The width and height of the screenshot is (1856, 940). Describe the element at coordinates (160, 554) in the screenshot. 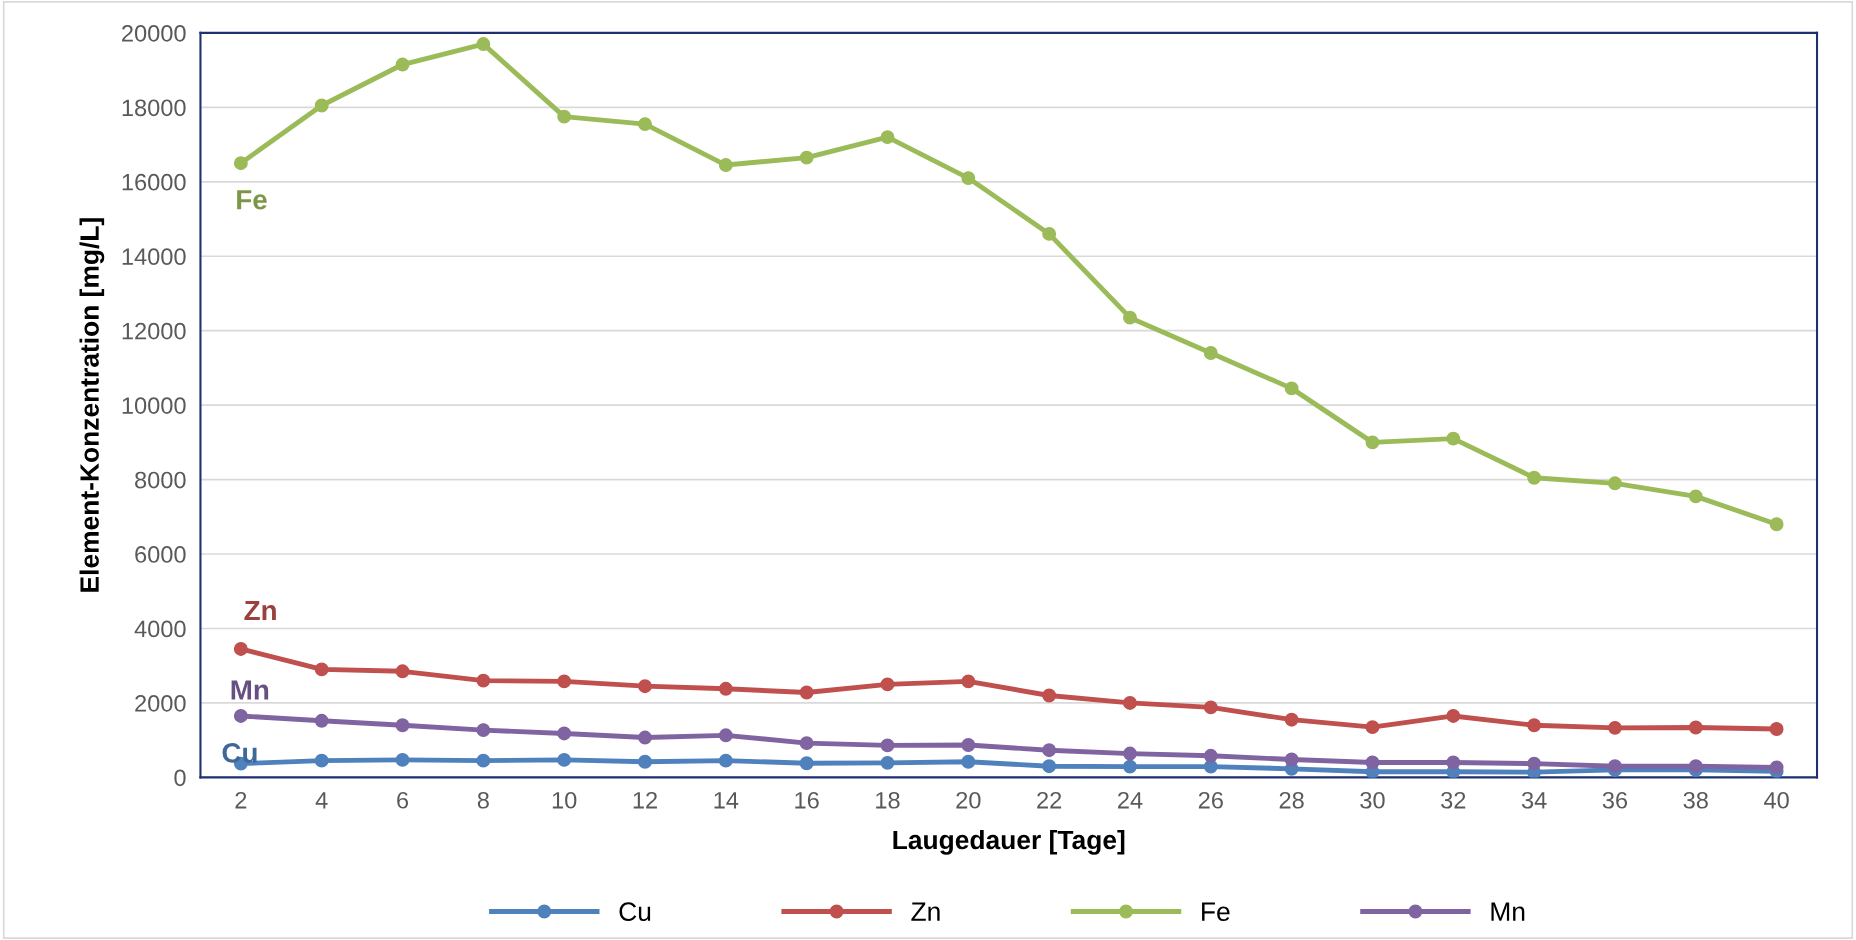

I see `y-tick-label: 6000` at that location.